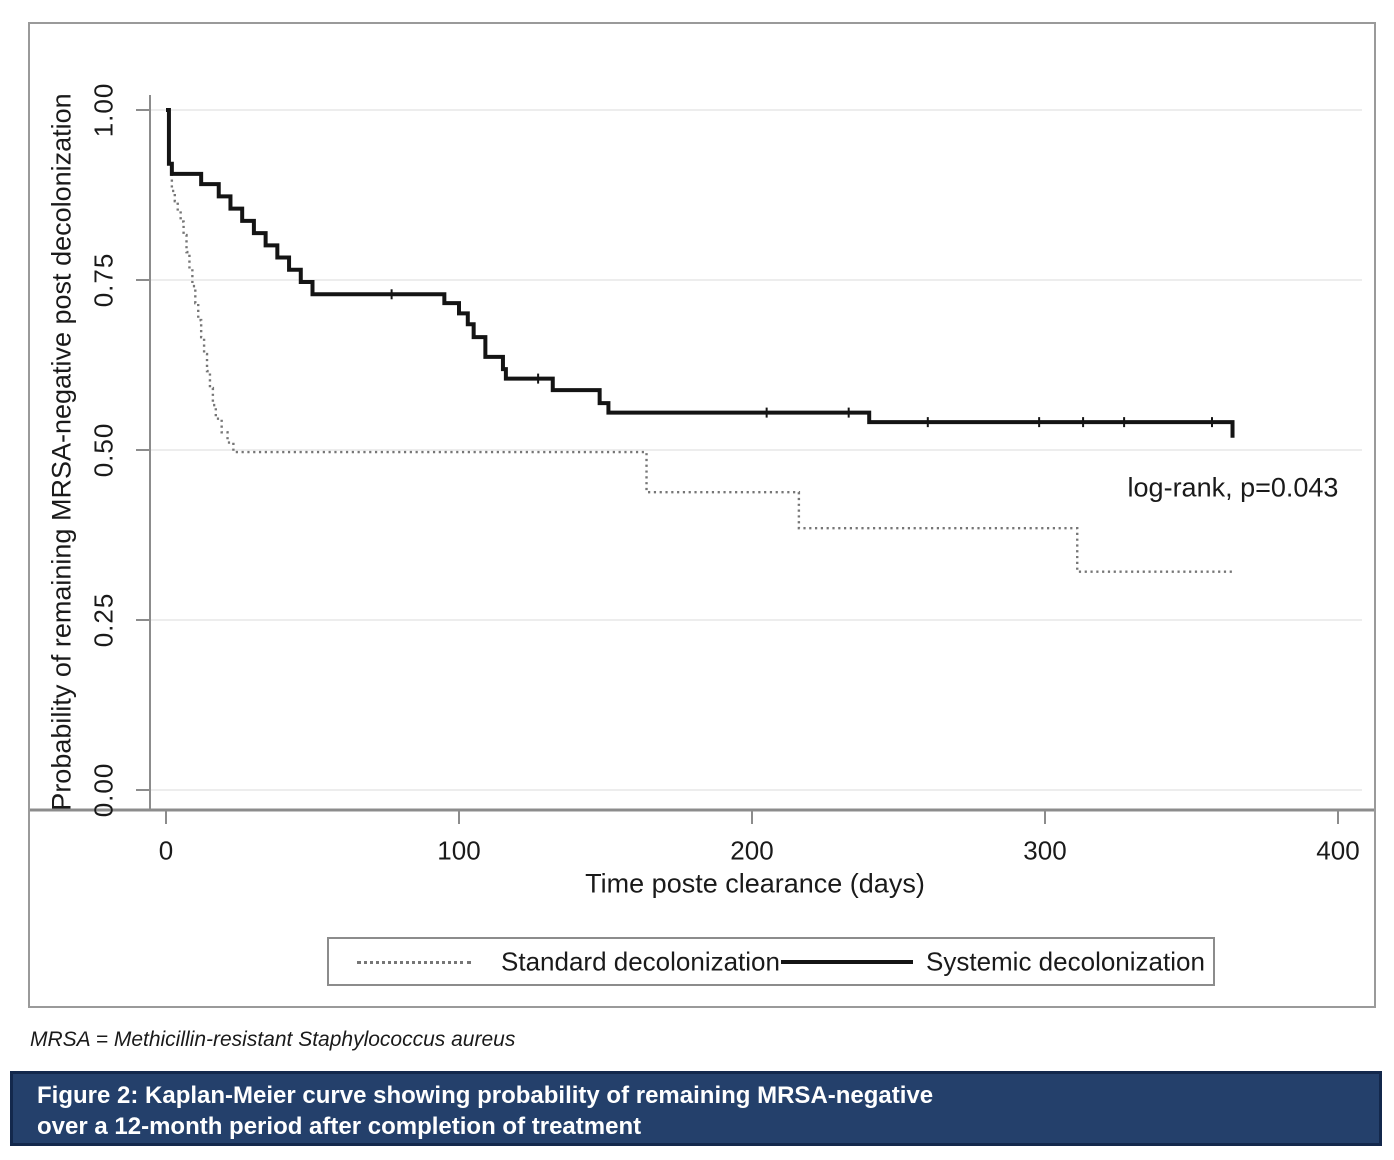 The width and height of the screenshot is (1394, 1160). Describe the element at coordinates (414, 962) in the screenshot. I see `legend-dotted-line-sample` at that location.